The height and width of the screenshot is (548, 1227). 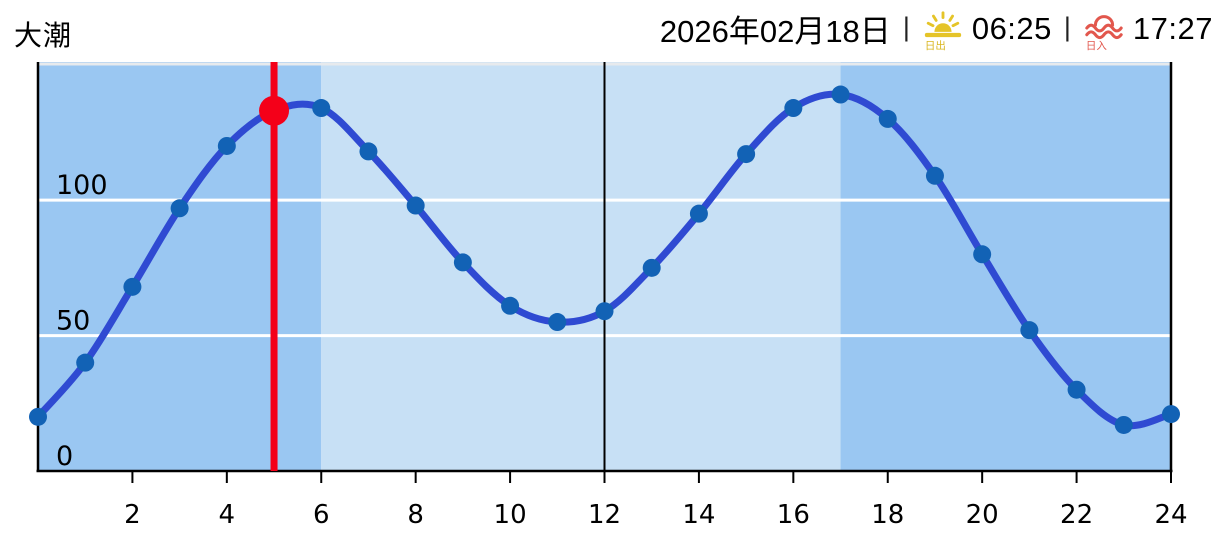 What do you see at coordinates (1104, 20) in the screenshot?
I see `sunset-sun` at bounding box center [1104, 20].